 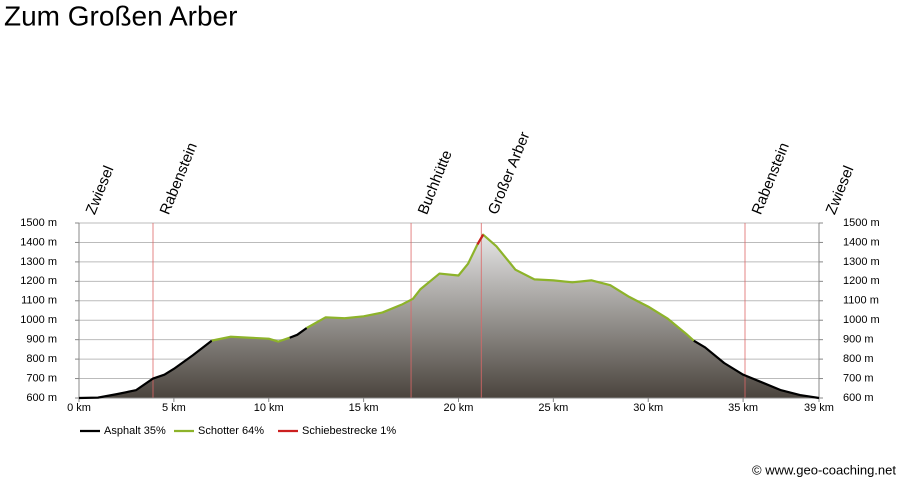 I want to click on x-tick-label: 10 km, so click(x=269, y=408).